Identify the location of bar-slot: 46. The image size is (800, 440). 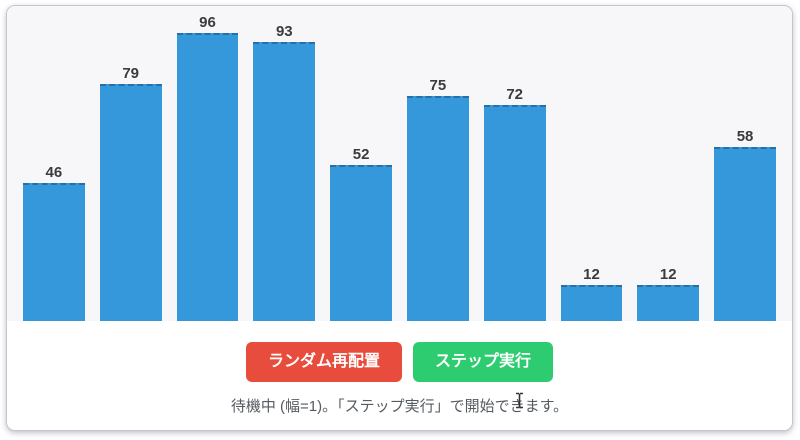
(54, 163).